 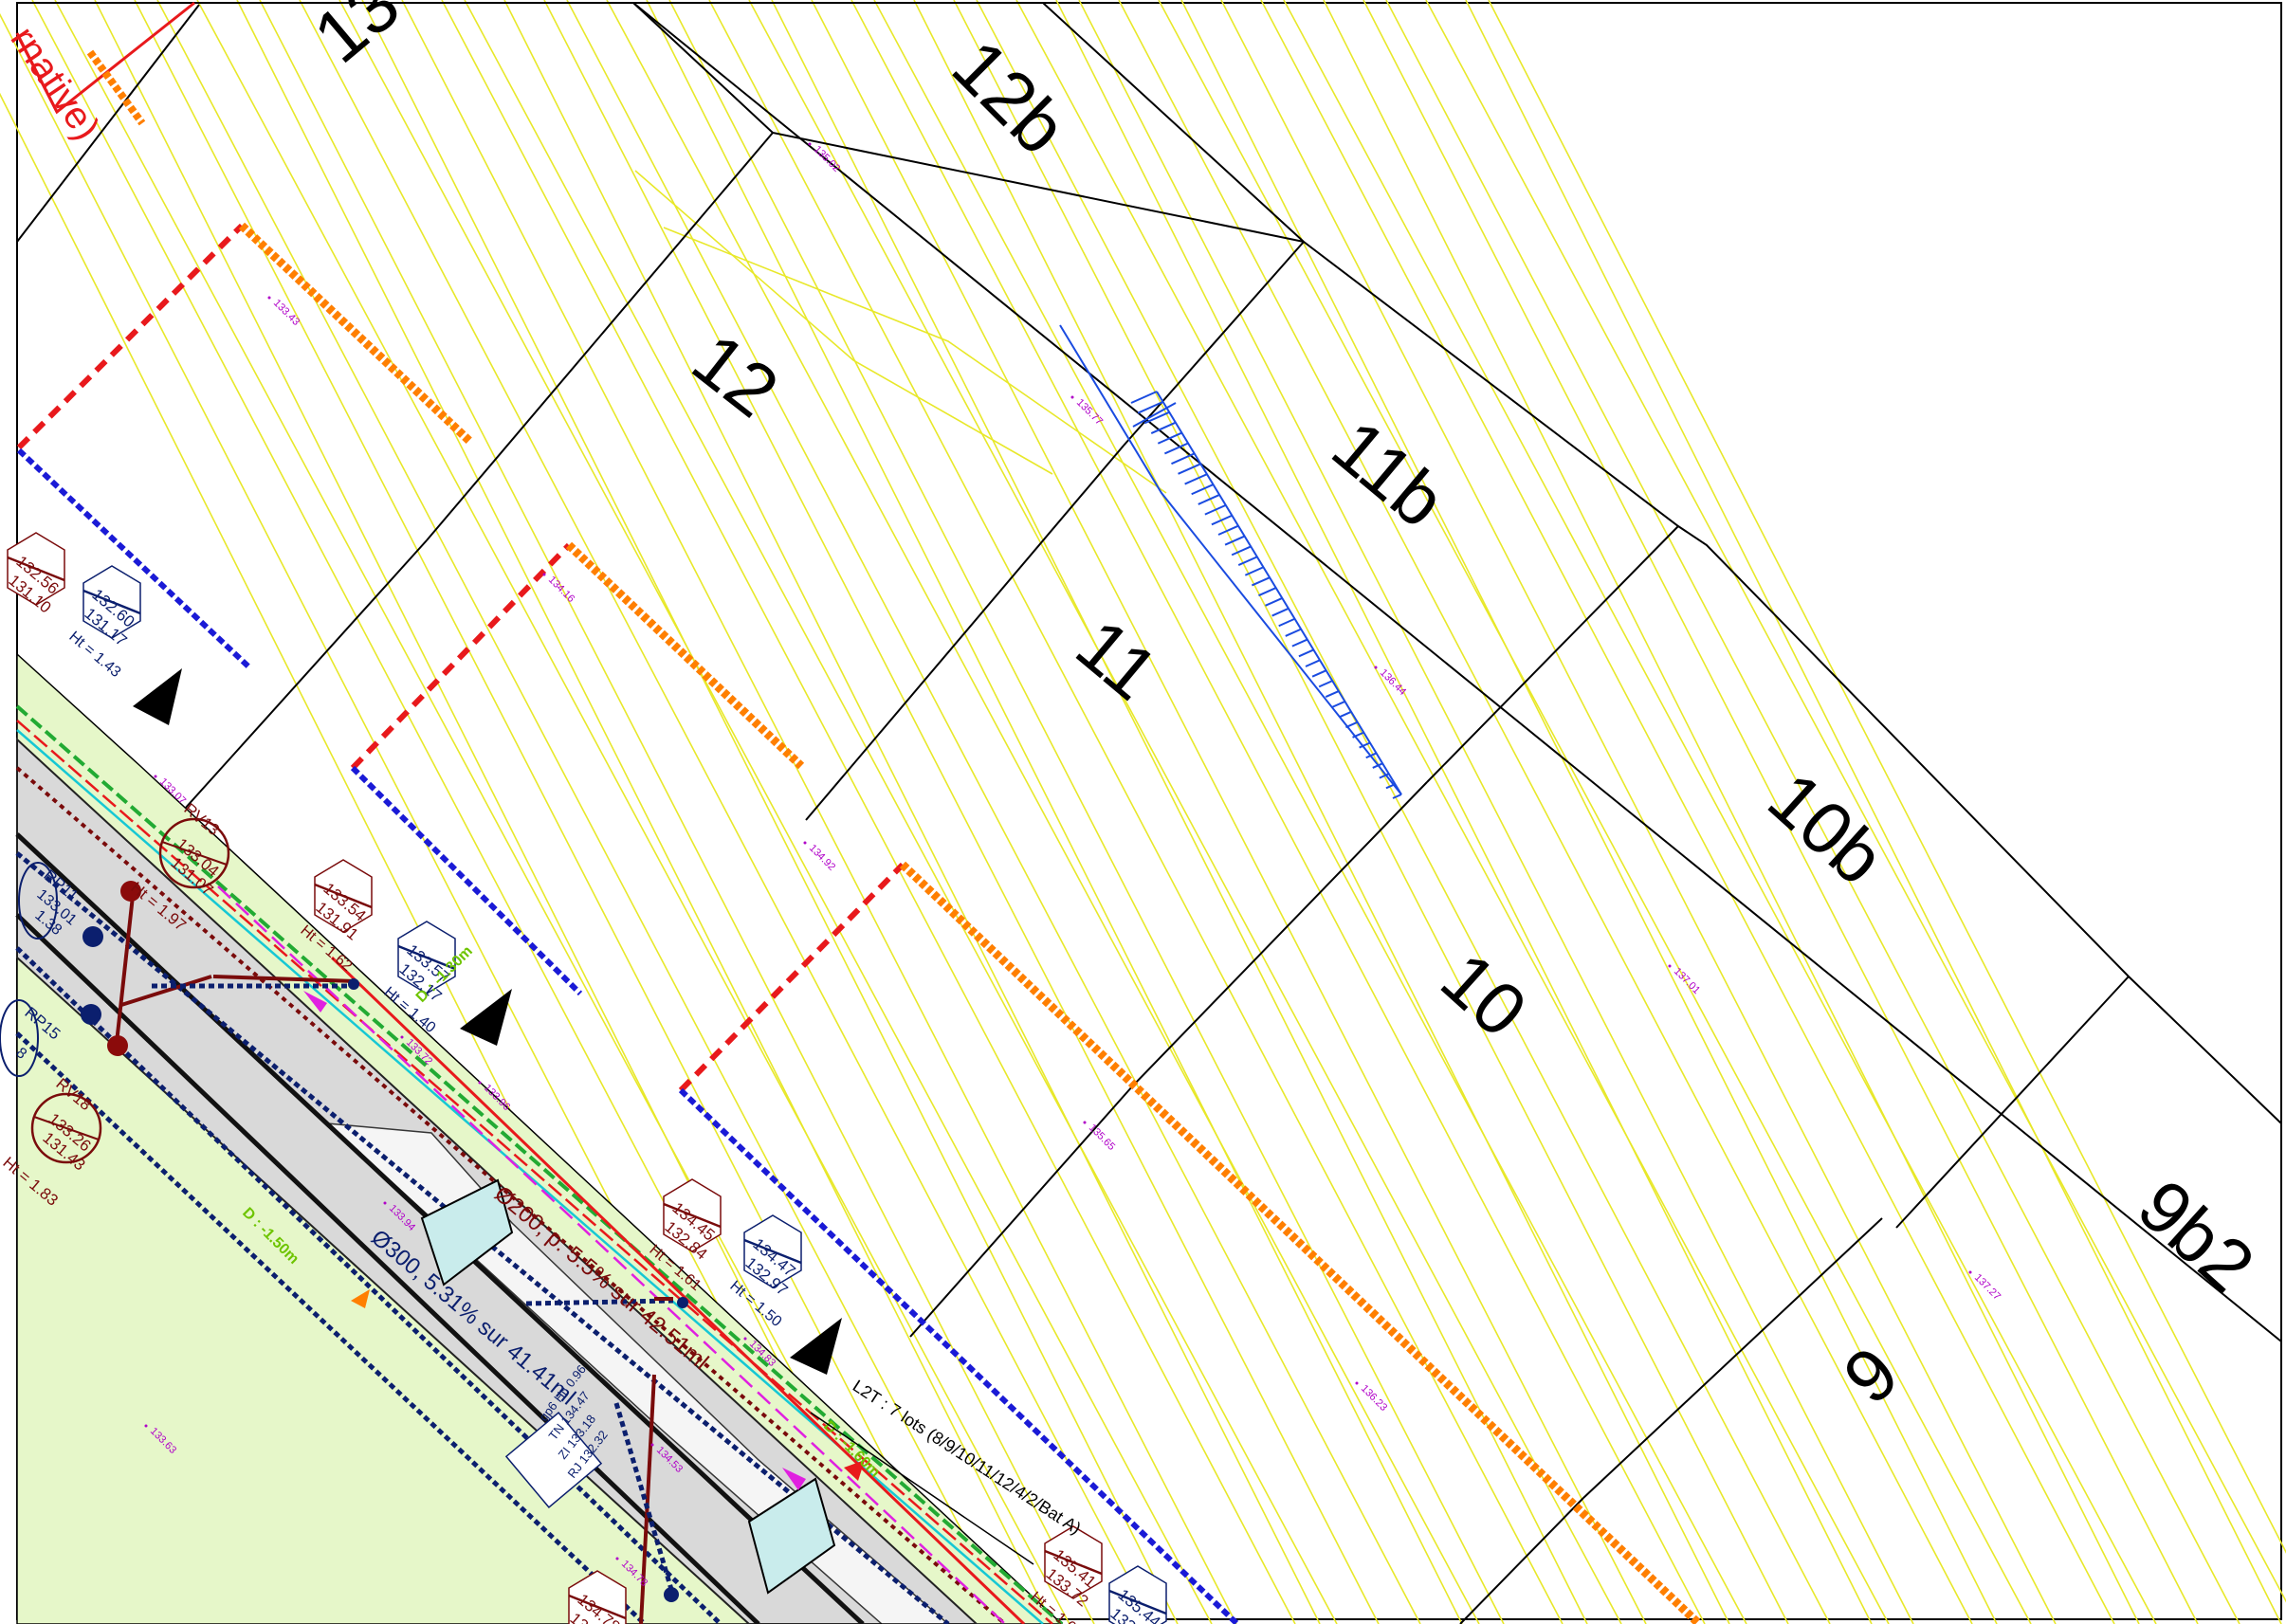 I want to click on spot-height-label: 134.16, so click(x=561, y=590).